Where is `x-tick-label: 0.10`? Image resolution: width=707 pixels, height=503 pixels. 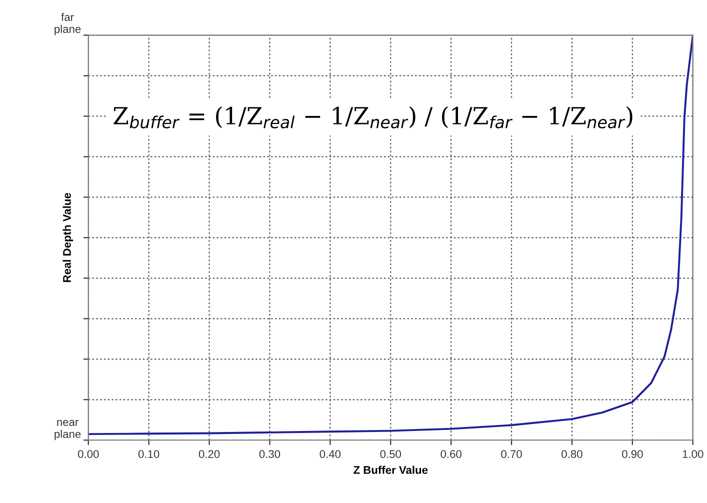 x-tick-label: 0.10 is located at coordinates (149, 454).